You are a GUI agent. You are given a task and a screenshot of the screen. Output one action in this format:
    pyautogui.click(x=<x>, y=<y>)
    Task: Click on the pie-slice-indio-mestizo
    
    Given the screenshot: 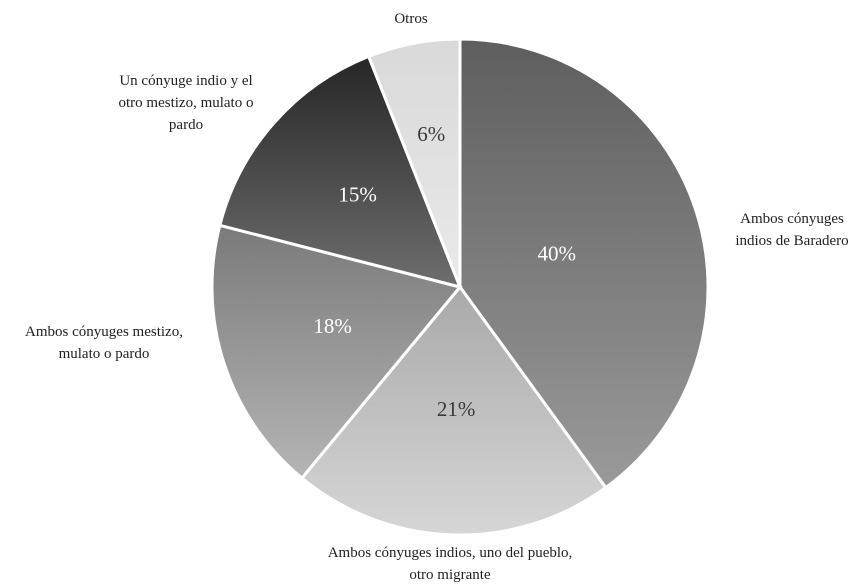 What is the action you would take?
    pyautogui.click(x=340, y=172)
    